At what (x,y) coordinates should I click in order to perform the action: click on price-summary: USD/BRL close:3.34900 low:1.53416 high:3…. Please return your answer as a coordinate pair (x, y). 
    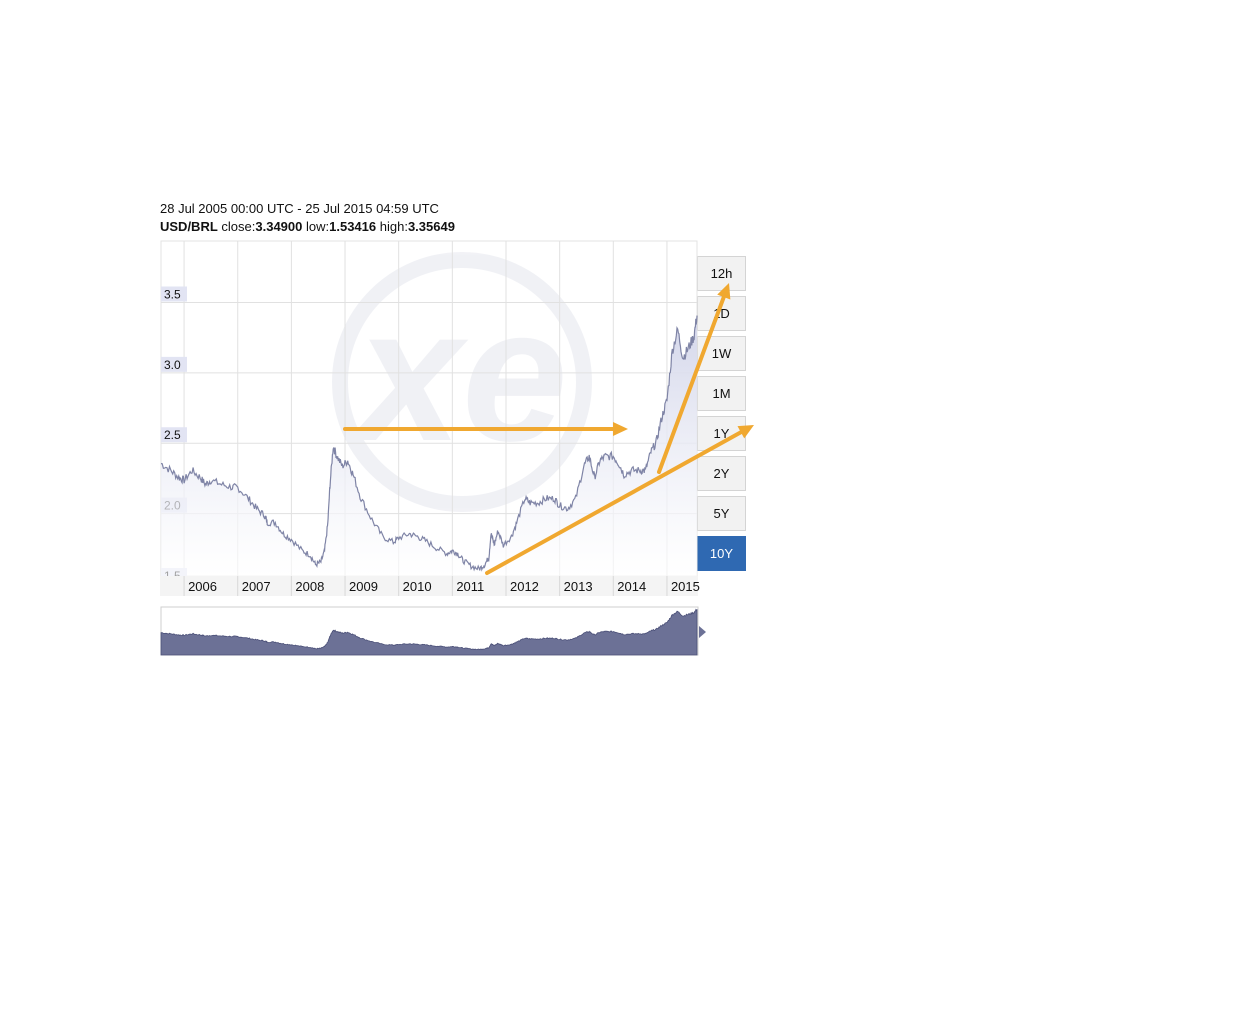
    Looking at the image, I should click on (307, 226).